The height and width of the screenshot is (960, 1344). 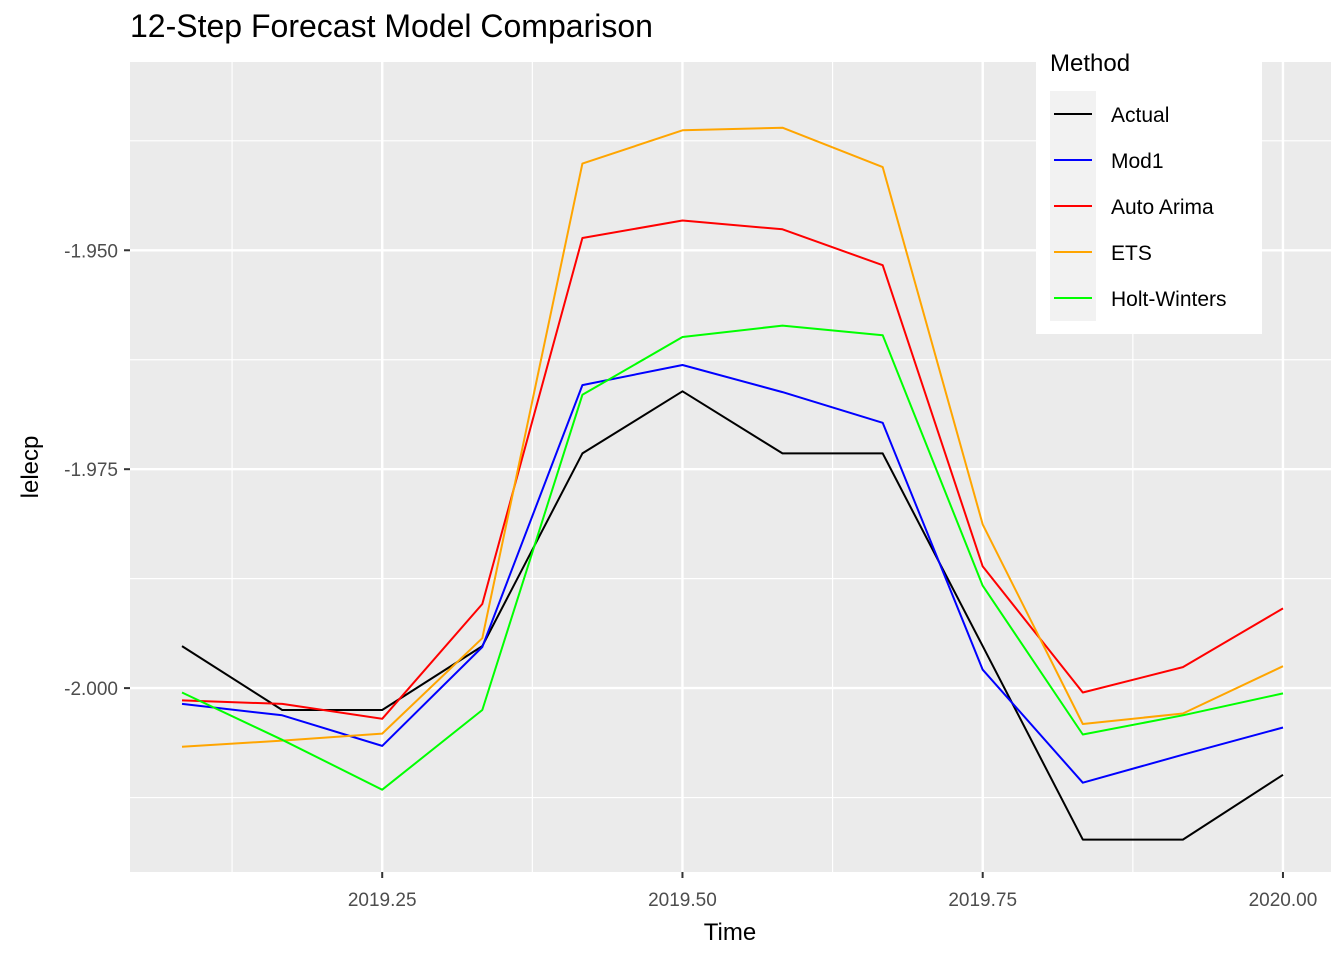 What do you see at coordinates (832, 891) in the screenshot?
I see `x-axis: 2019.25 2019.50 2019.75 2020.00` at bounding box center [832, 891].